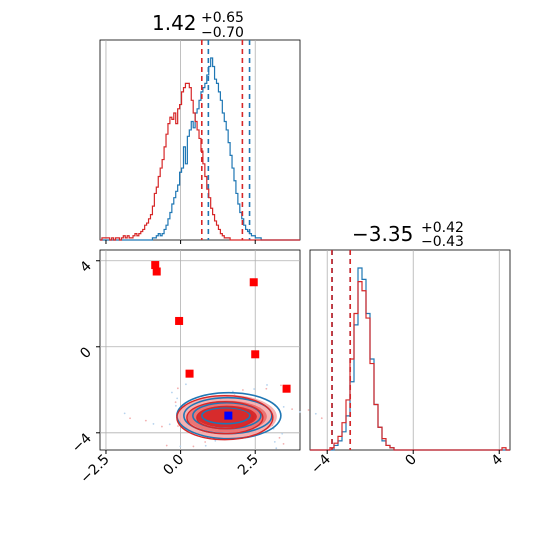  What do you see at coordinates (82, 443) in the screenshot?
I see `y-tick-label: −4` at bounding box center [82, 443].